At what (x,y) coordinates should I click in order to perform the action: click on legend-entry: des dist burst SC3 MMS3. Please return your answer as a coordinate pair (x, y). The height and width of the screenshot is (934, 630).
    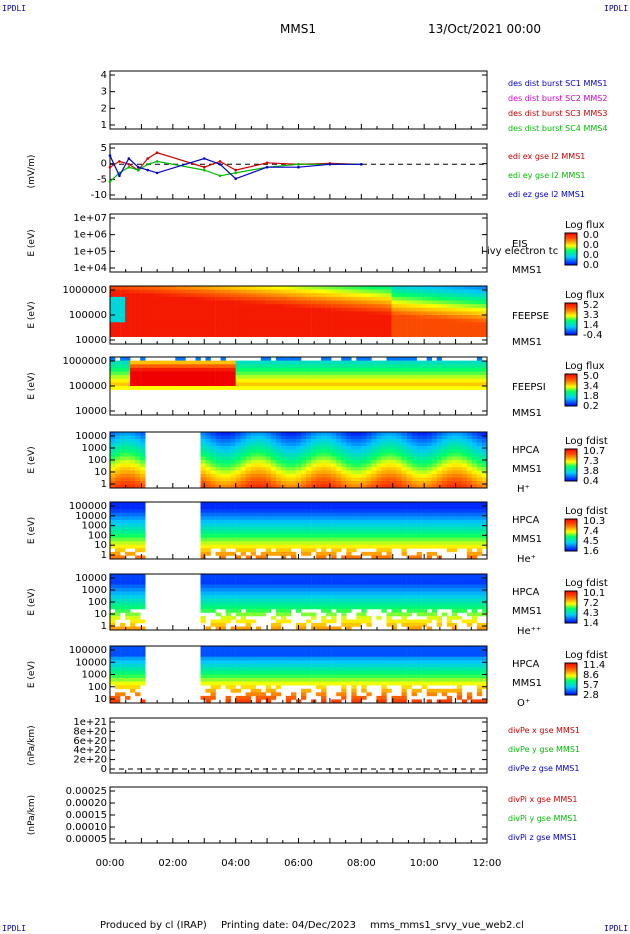
    Looking at the image, I should click on (557, 113).